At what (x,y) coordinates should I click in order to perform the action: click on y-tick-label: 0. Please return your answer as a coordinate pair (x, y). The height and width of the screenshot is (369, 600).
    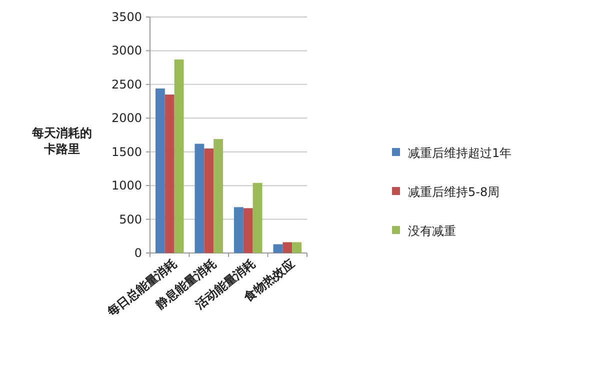
    Looking at the image, I should click on (138, 253).